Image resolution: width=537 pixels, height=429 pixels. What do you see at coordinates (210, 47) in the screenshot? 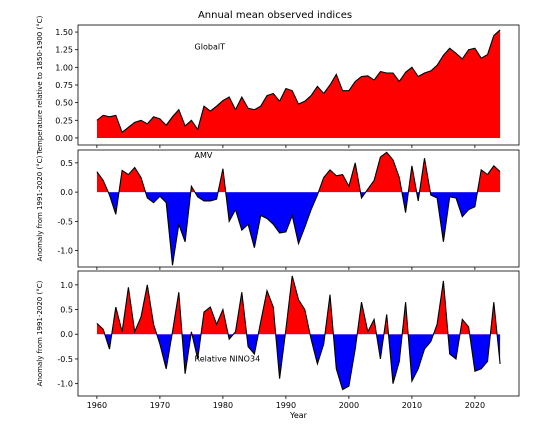
I see `panel-annotation: GlobalT` at bounding box center [210, 47].